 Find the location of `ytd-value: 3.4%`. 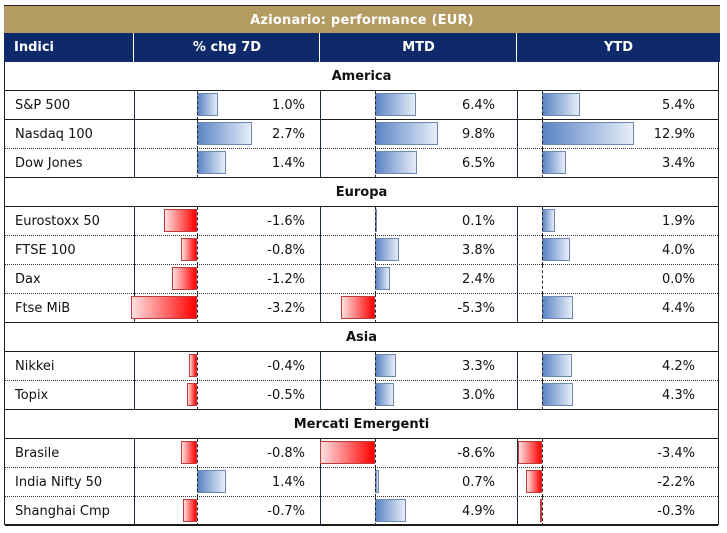

ytd-value: 3.4% is located at coordinates (678, 163).